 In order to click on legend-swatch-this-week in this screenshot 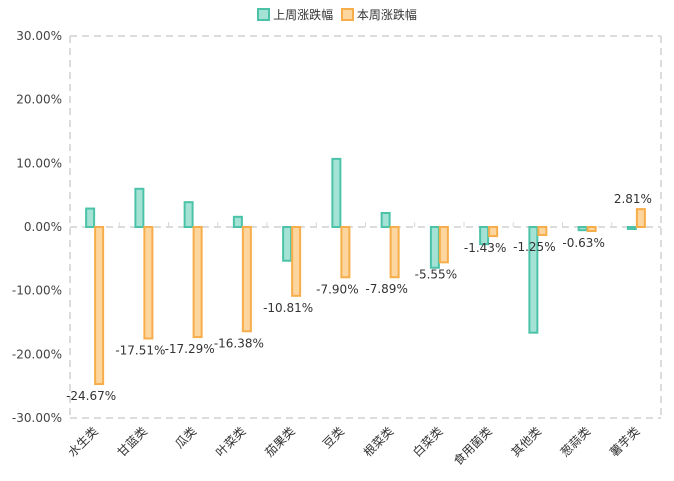, I will do `click(347, 14)`.